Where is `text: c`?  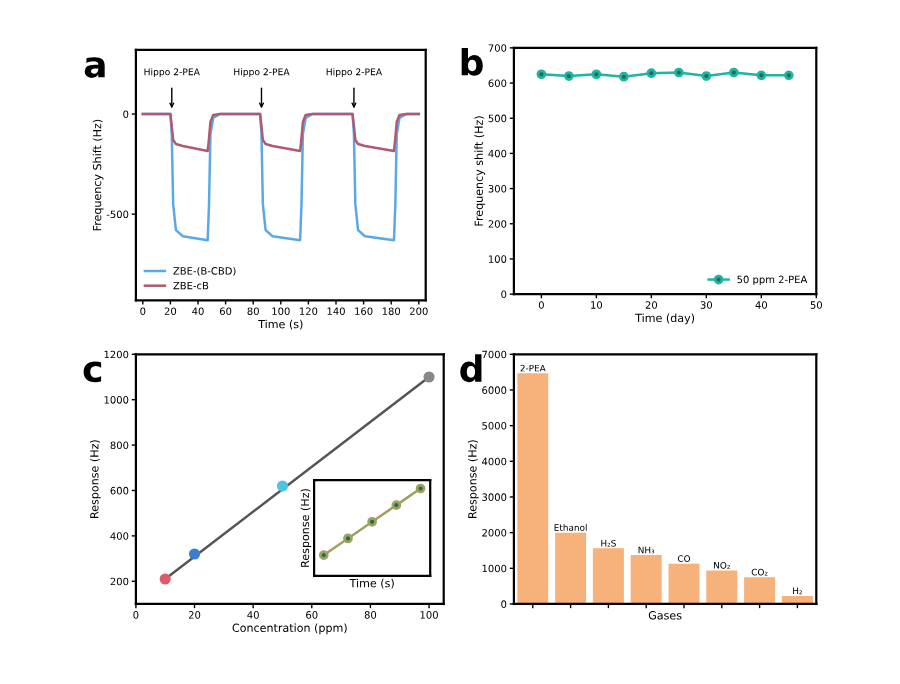
text: c is located at coordinates (92, 372).